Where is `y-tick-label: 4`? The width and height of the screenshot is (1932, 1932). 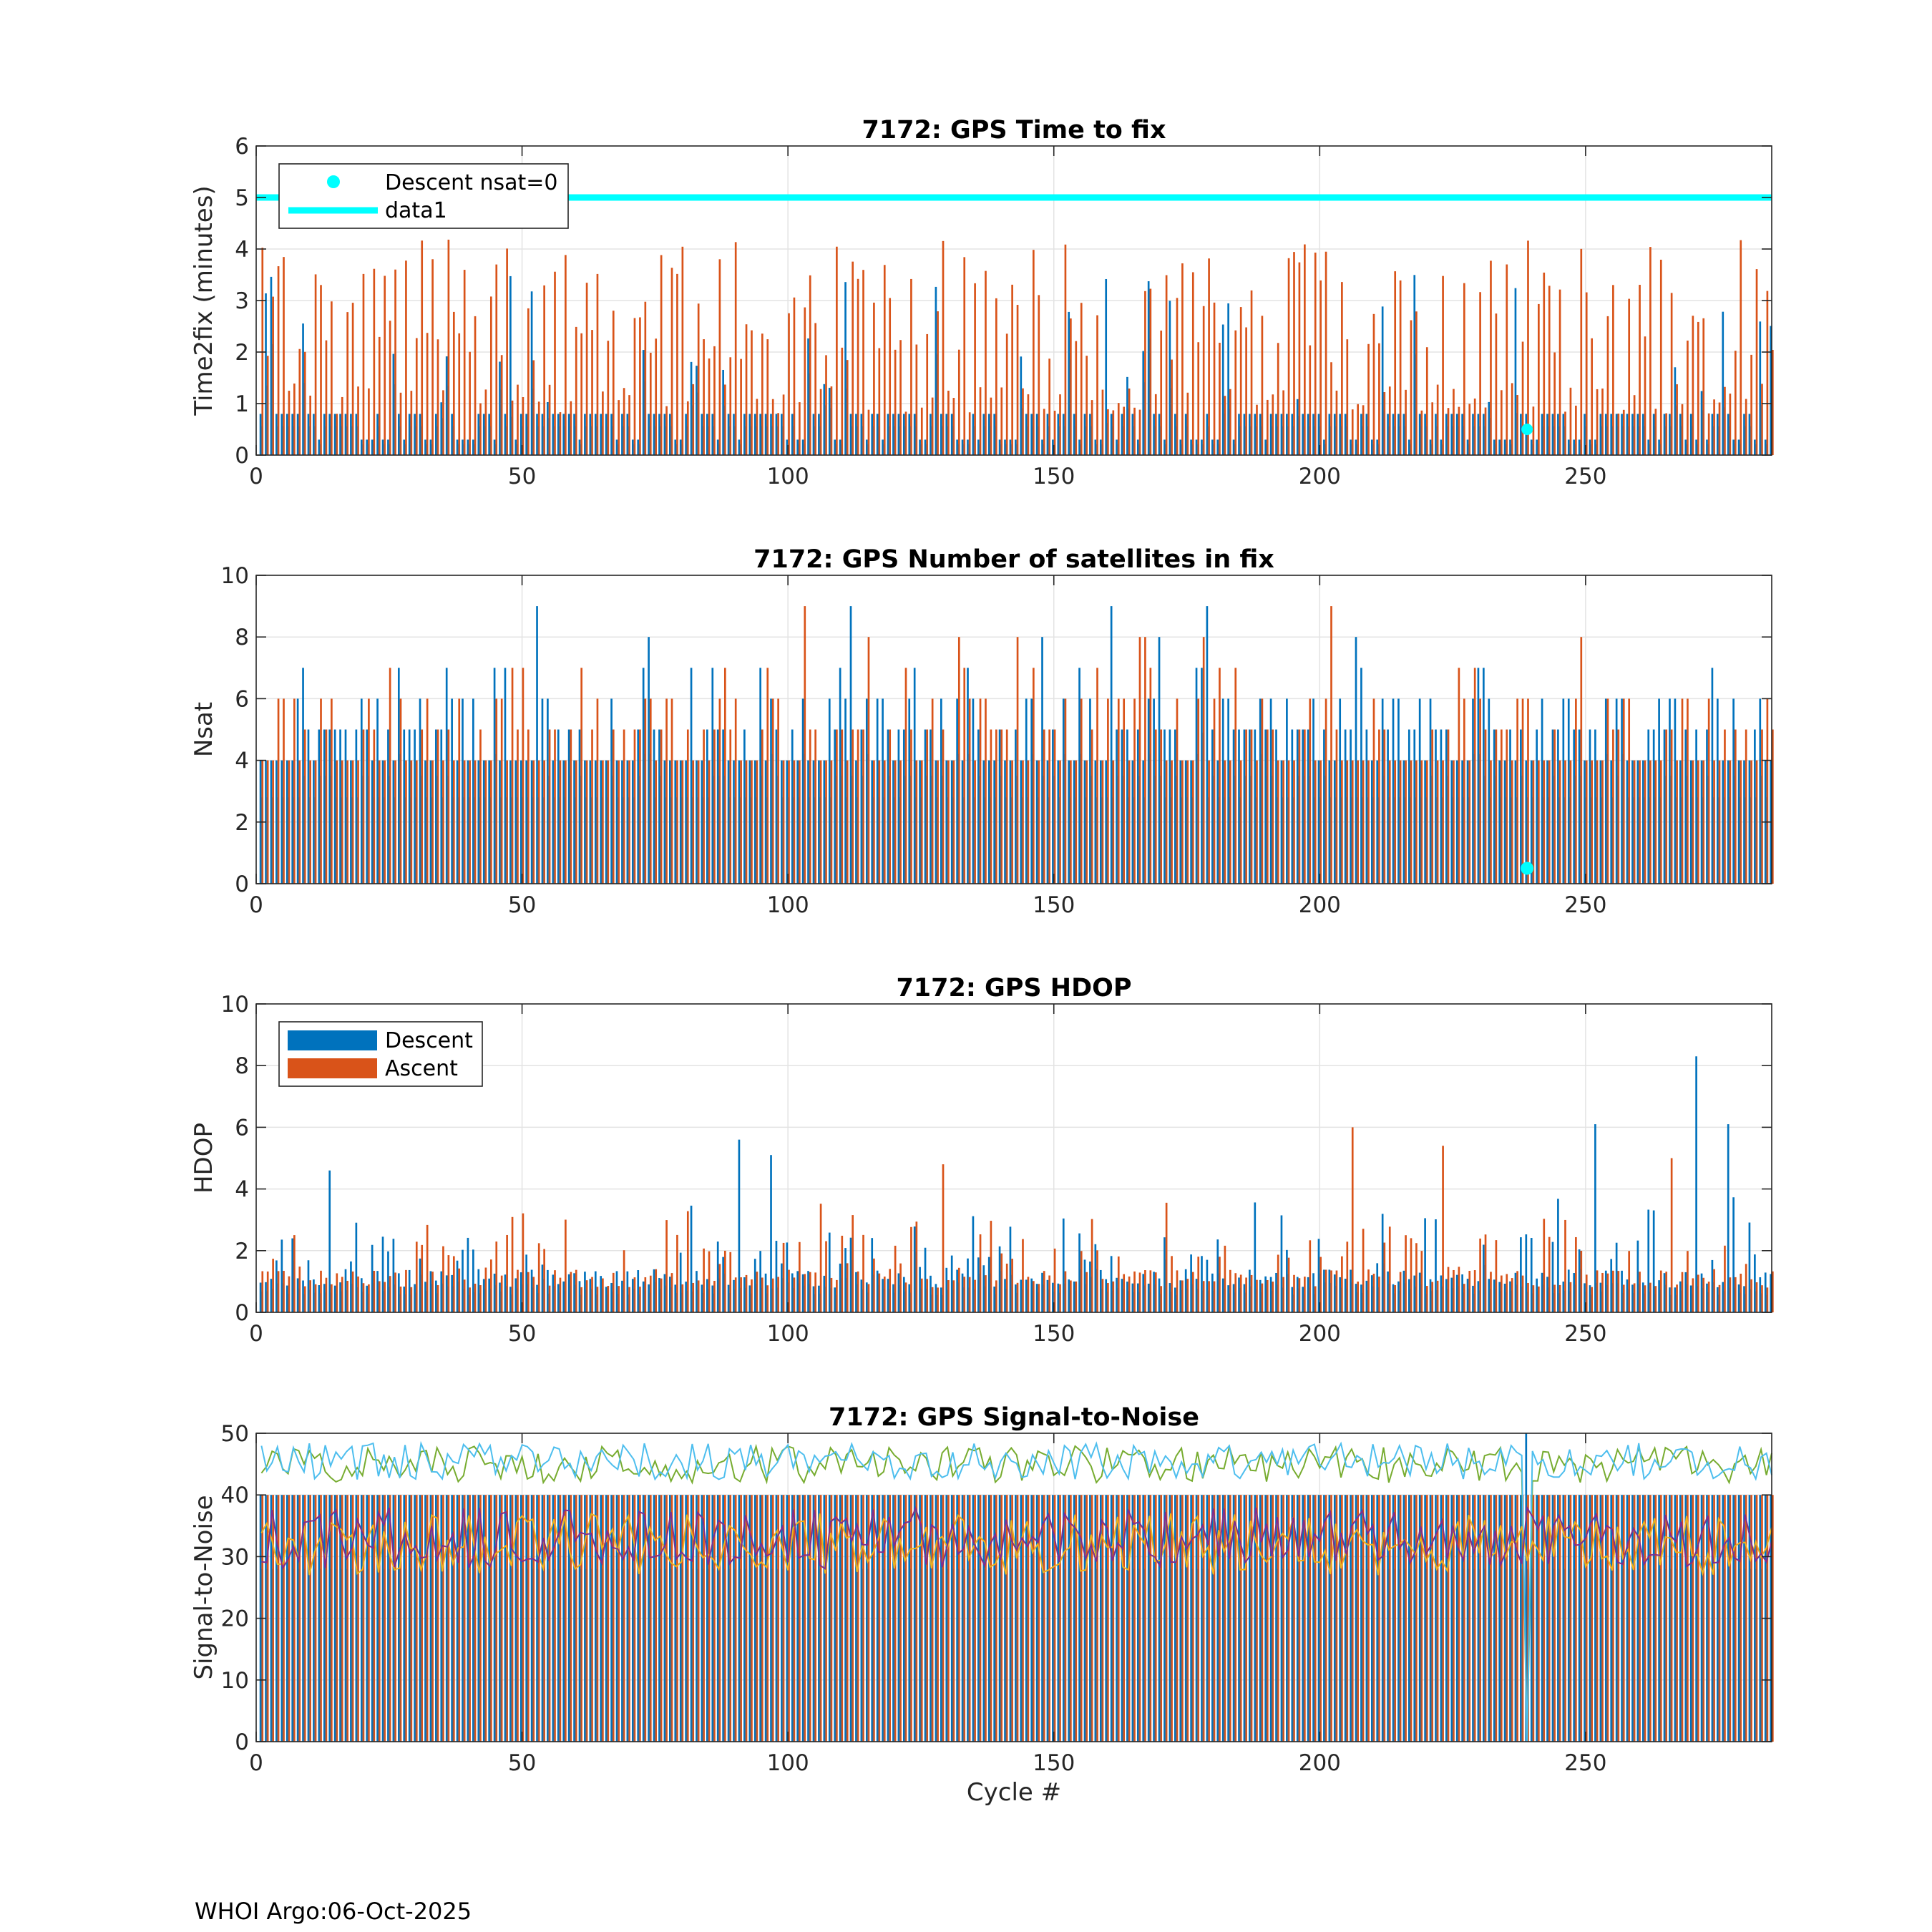 y-tick-label: 4 is located at coordinates (242, 1190).